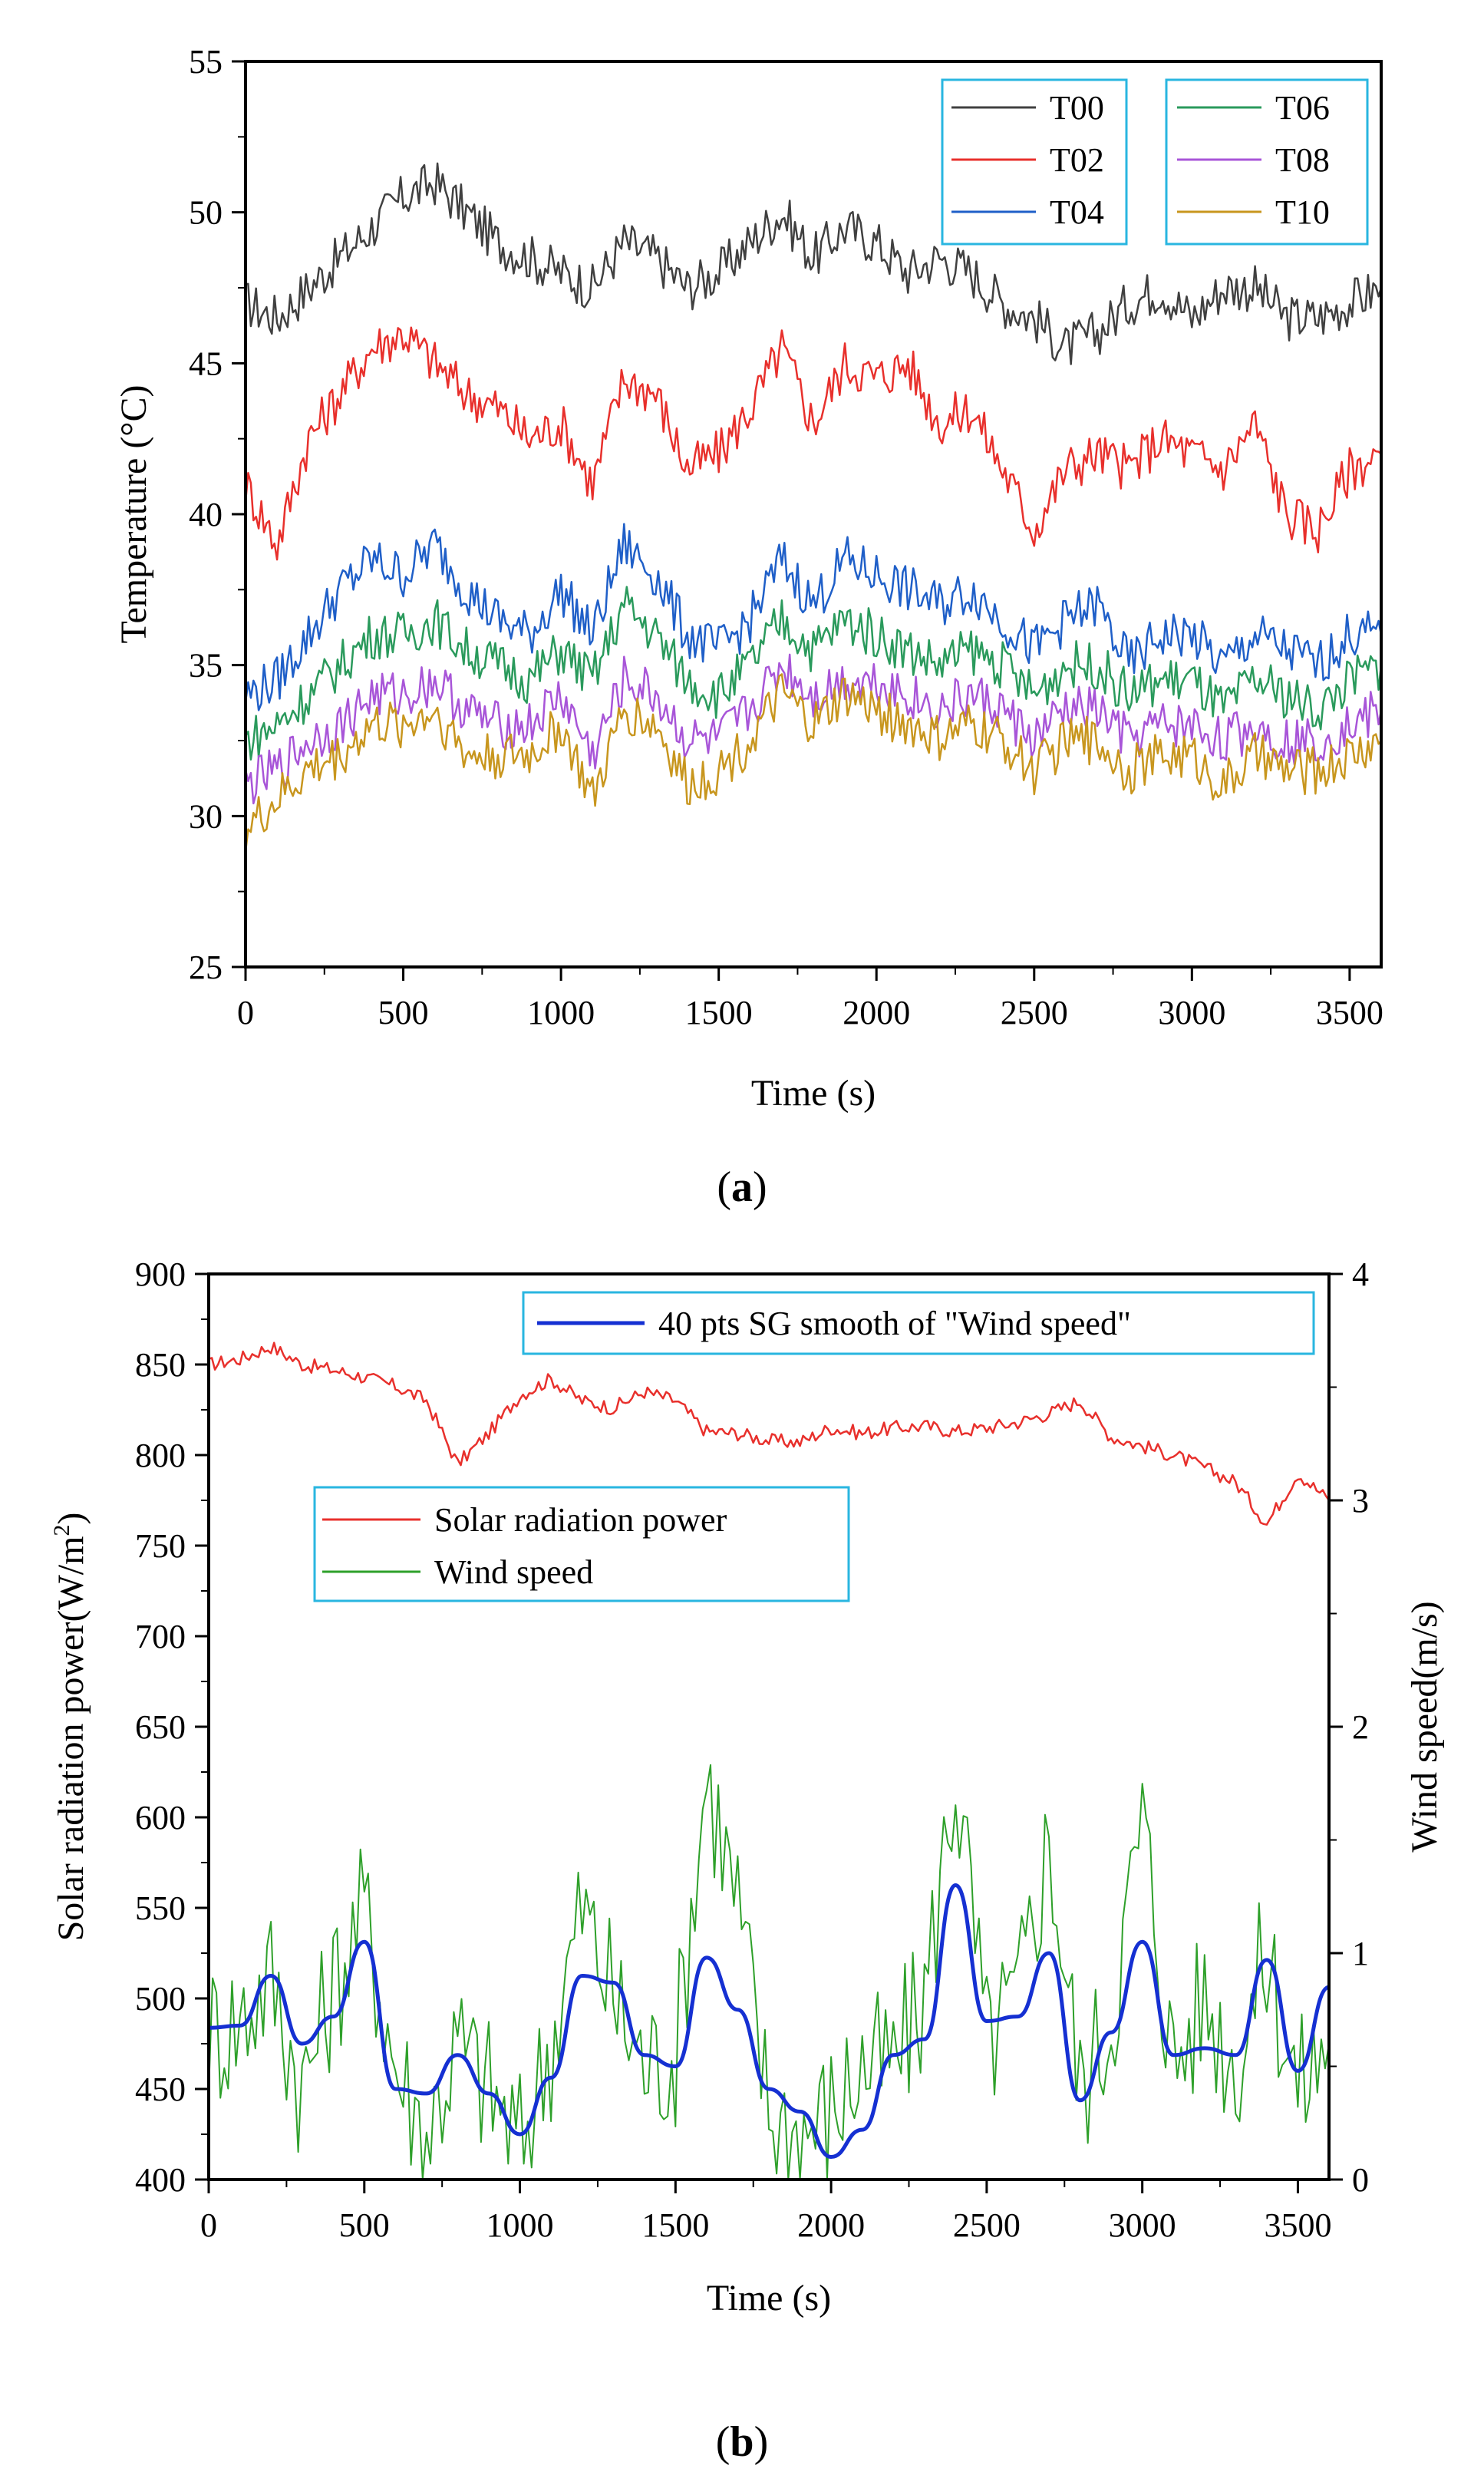  I want to click on panel-b-series-solar-radiation-power, so click(769, 1433).